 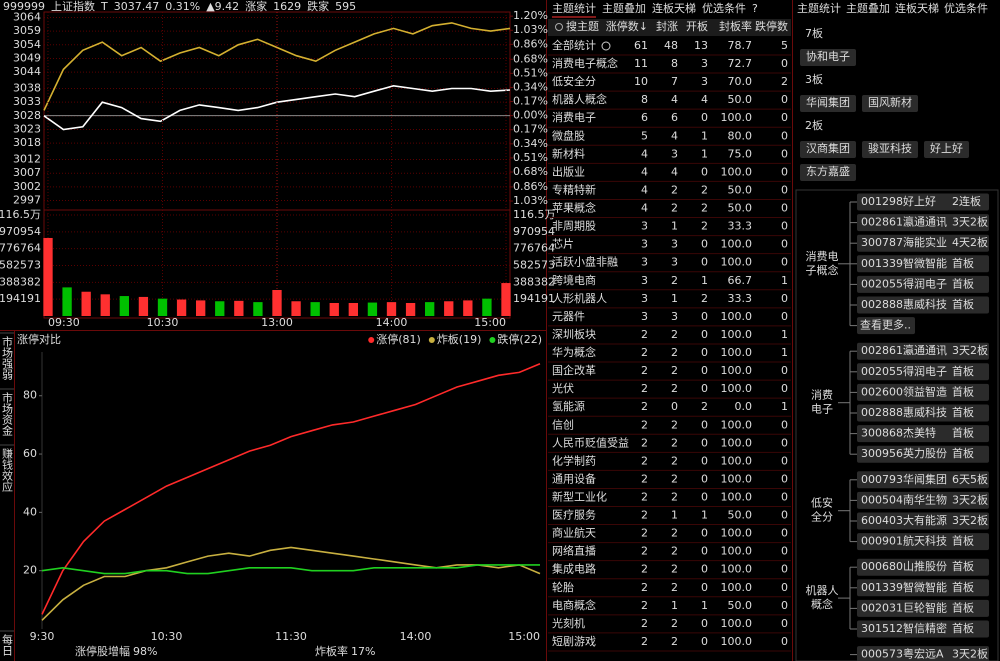 What do you see at coordinates (822, 263) in the screenshot?
I see `group-name: 消费电子概念` at bounding box center [822, 263].